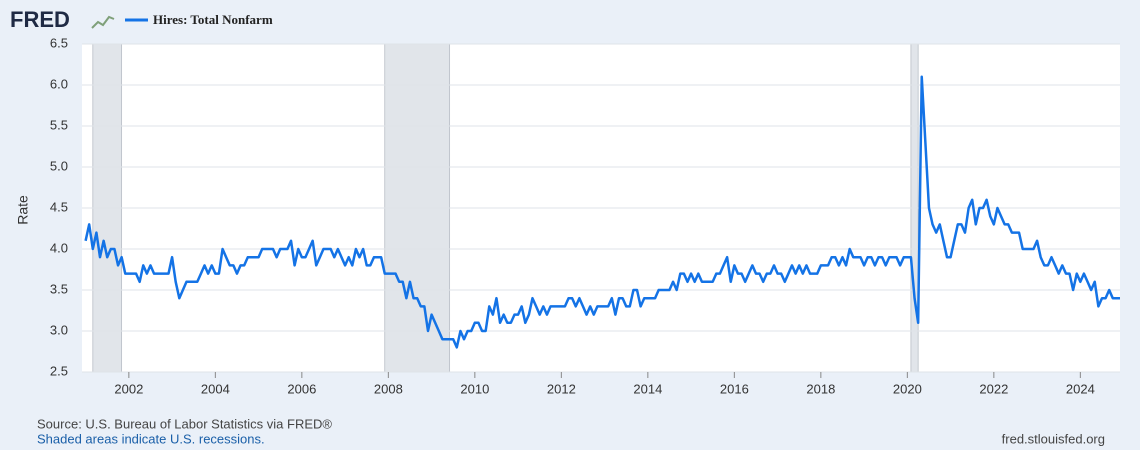 The width and height of the screenshot is (1140, 450). I want to click on y-tick-label: 3.0, so click(59, 329).